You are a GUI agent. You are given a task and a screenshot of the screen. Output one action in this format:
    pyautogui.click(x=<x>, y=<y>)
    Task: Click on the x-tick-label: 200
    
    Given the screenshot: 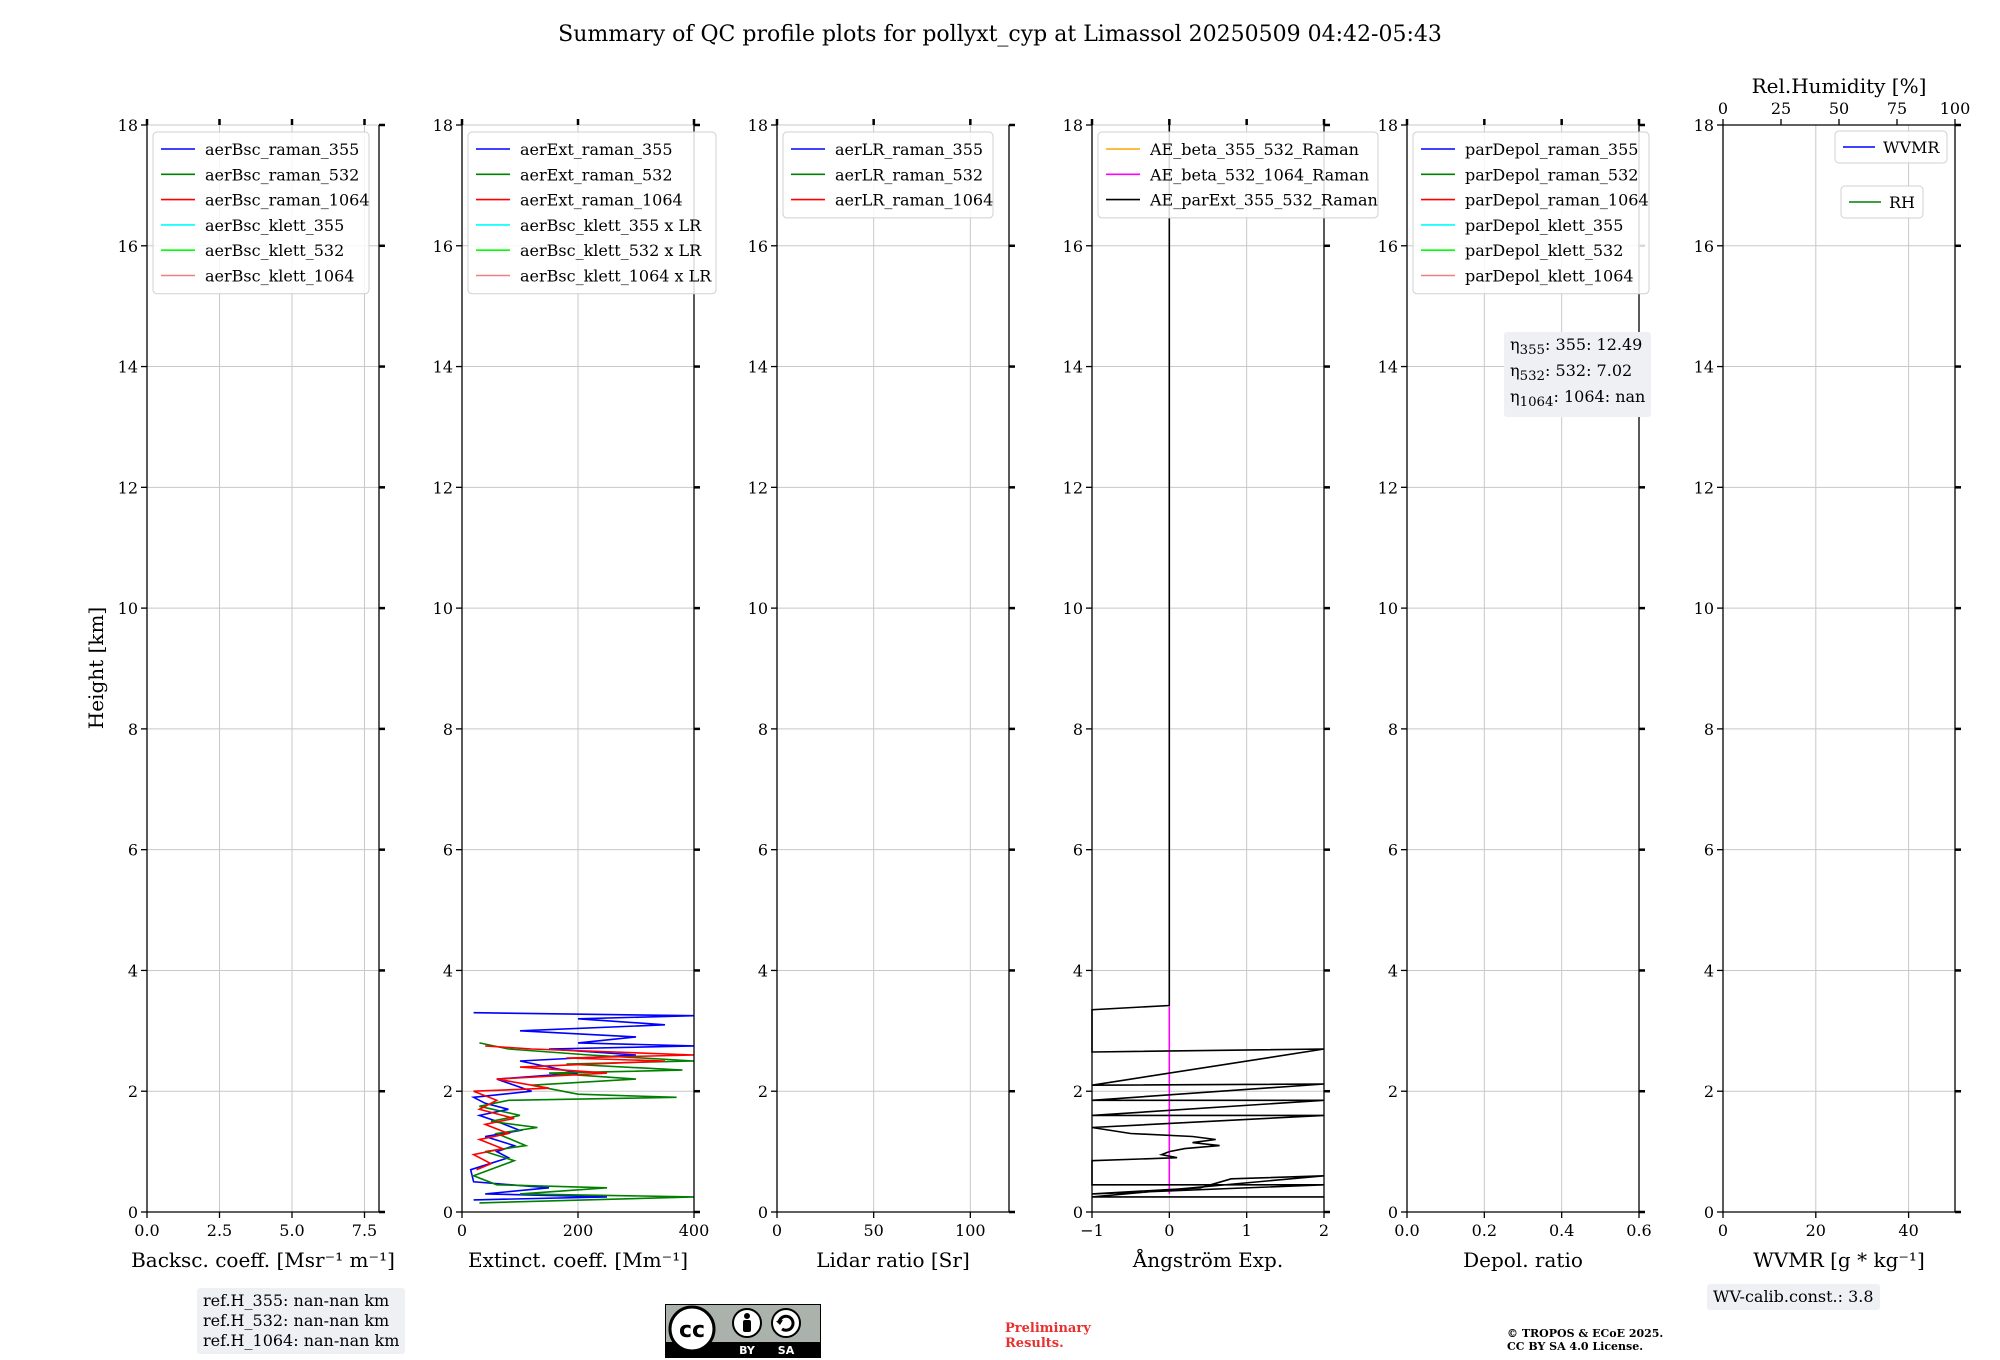 What is the action you would take?
    pyautogui.click(x=578, y=1230)
    